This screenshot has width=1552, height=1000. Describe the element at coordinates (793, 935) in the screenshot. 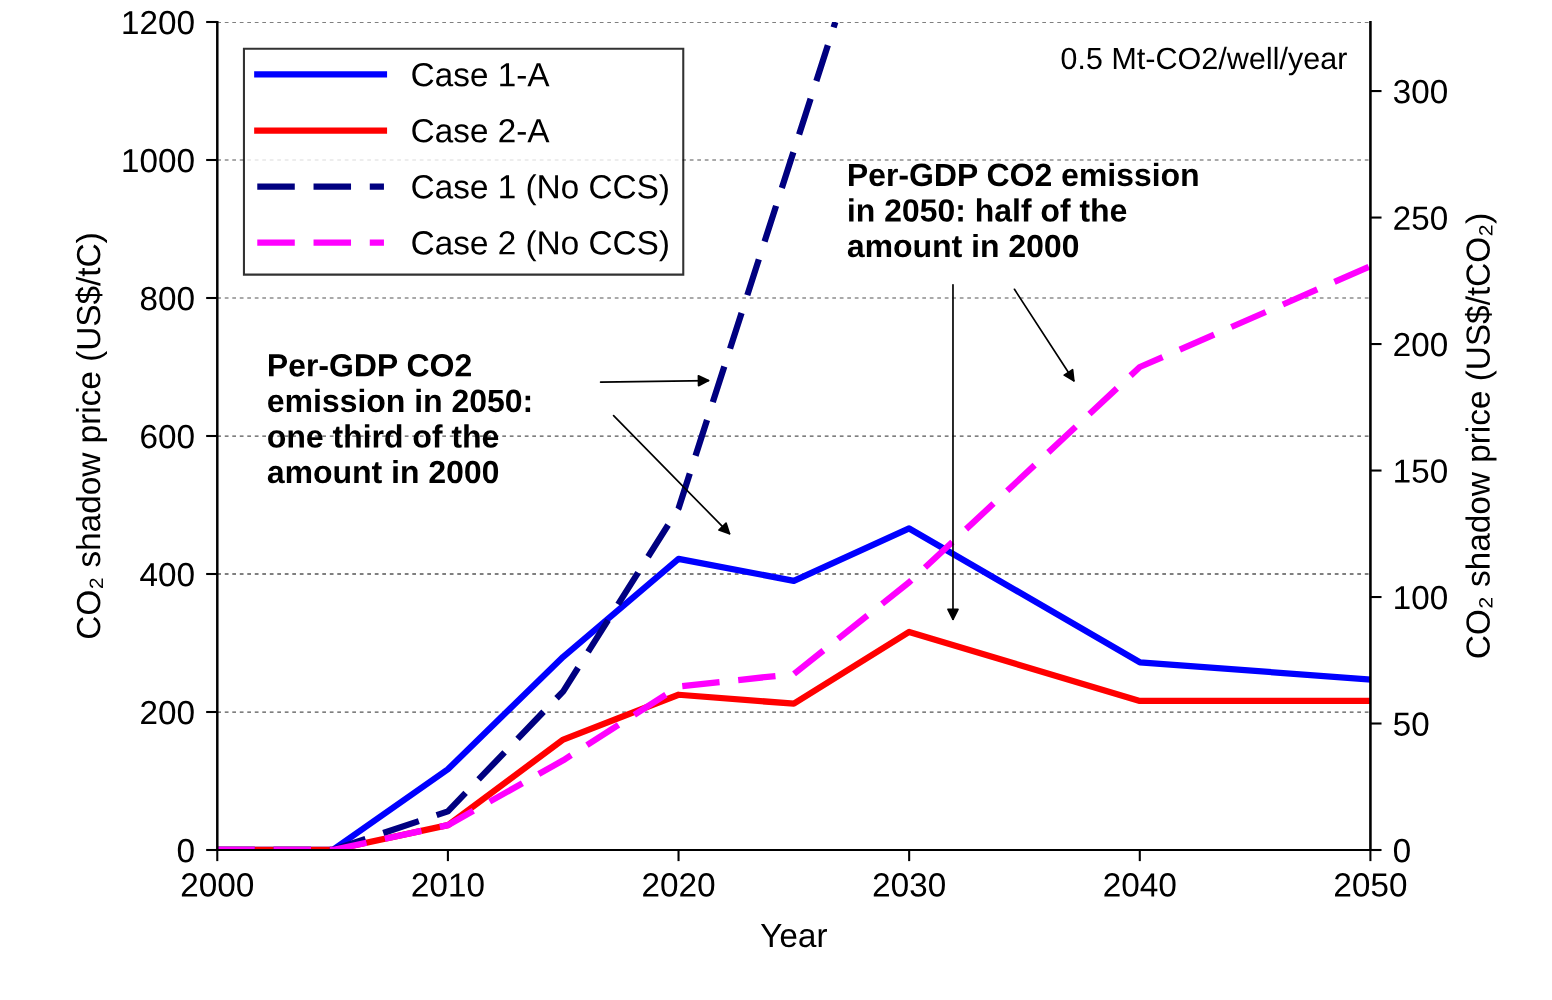

I see `x-axis-title: Year` at that location.